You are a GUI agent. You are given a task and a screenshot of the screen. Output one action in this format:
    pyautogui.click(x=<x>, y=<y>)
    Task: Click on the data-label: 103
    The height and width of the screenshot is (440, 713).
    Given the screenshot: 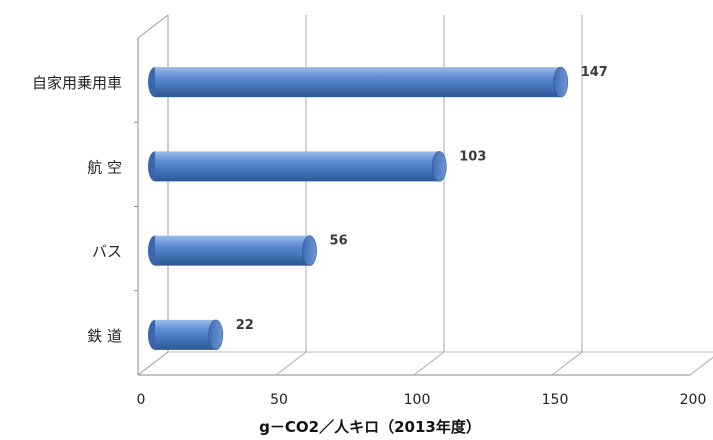 What is the action you would take?
    pyautogui.click(x=472, y=156)
    